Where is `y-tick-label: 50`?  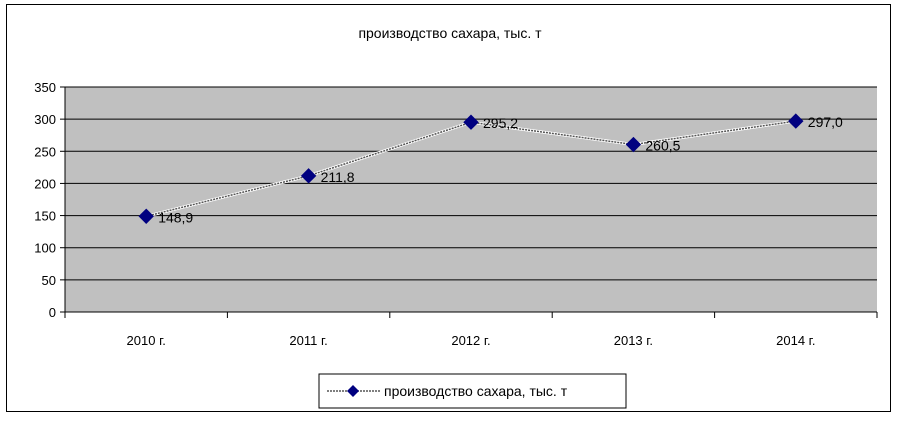
y-tick-label: 50 is located at coordinates (49, 280).